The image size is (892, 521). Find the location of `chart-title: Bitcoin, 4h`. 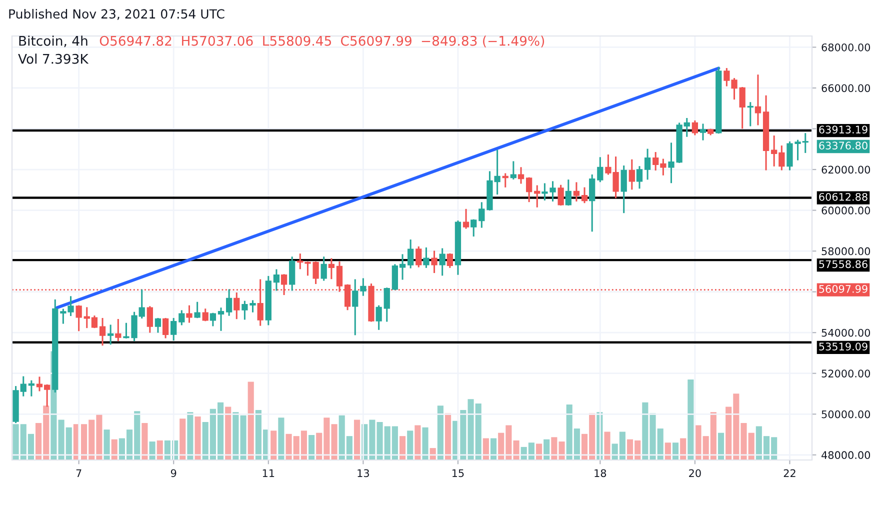

chart-title: Bitcoin, 4h is located at coordinates (53, 42).